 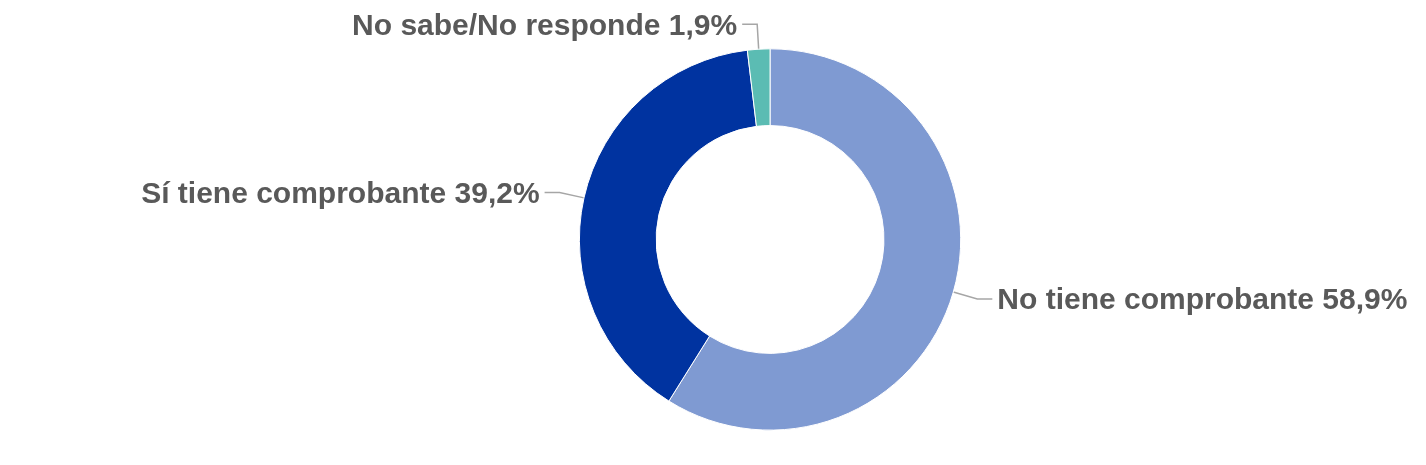 What do you see at coordinates (1202, 299) in the screenshot?
I see `slice-label: No tiene comprobante 58,9%` at bounding box center [1202, 299].